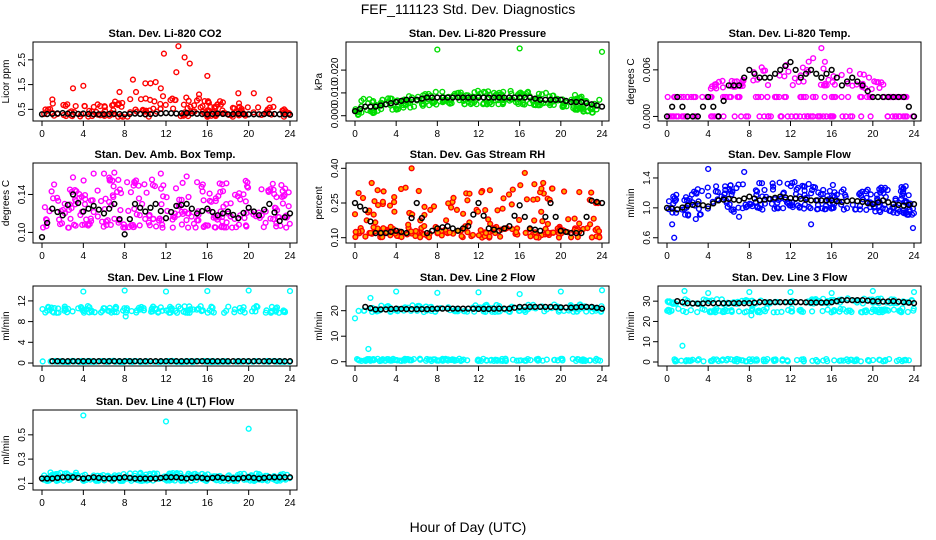  I want to click on x-tick-label: 4, so click(708, 256).